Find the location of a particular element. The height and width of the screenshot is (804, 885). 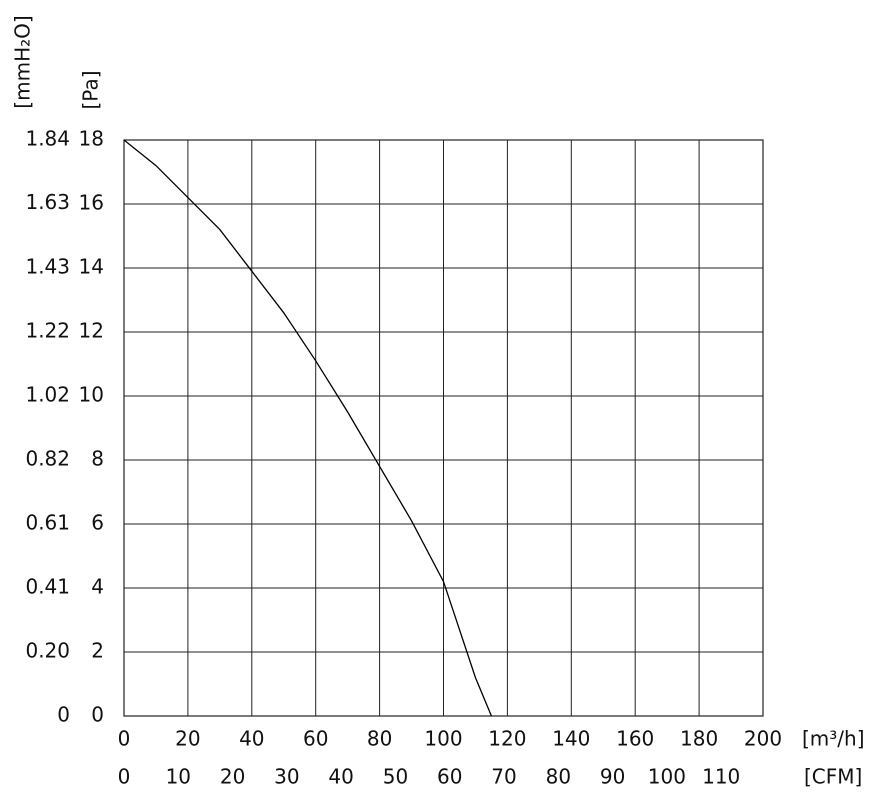

x-tick-label: 40 is located at coordinates (251, 739).